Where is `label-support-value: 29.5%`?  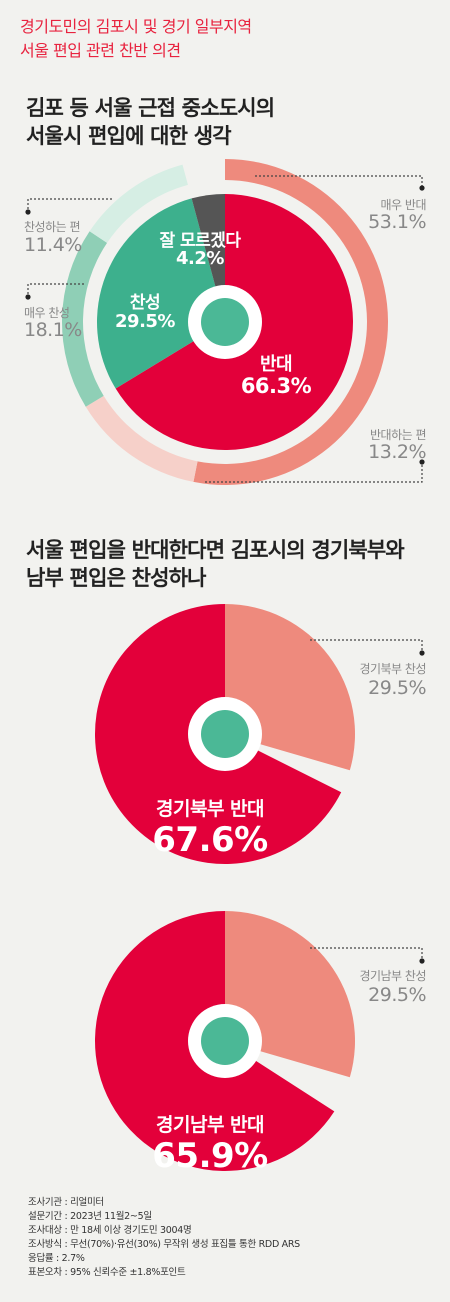
label-support-value: 29.5% is located at coordinates (145, 321).